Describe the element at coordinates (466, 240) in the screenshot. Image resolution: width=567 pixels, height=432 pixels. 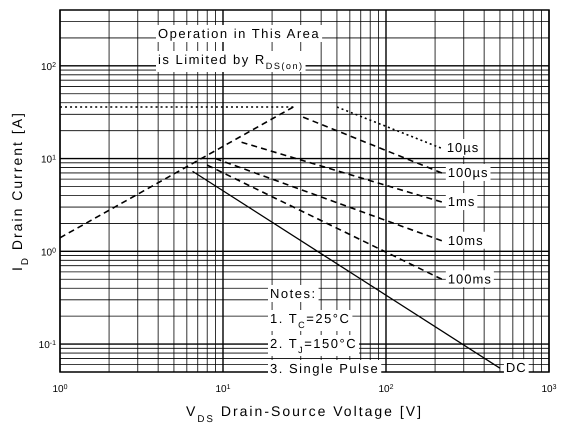
I see `series-label: 10ms` at that location.